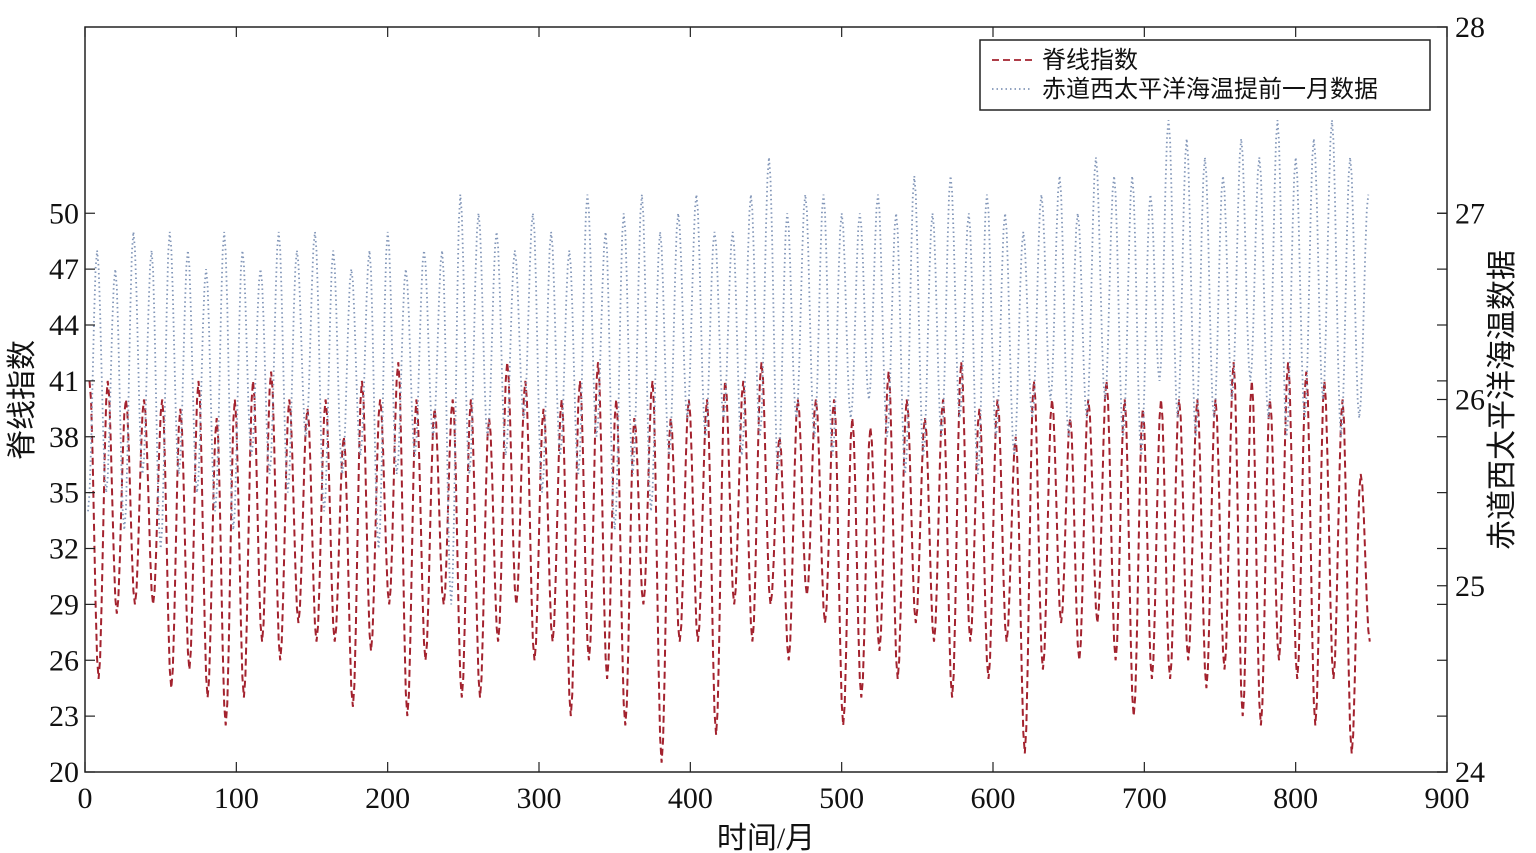 The height and width of the screenshot is (853, 1536). What do you see at coordinates (766, 837) in the screenshot?
I see `x-axis-label: 时间/月` at bounding box center [766, 837].